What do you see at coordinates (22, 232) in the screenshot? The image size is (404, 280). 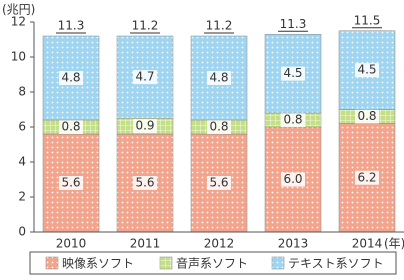 I see `y-tick-label: 0` at bounding box center [22, 232].